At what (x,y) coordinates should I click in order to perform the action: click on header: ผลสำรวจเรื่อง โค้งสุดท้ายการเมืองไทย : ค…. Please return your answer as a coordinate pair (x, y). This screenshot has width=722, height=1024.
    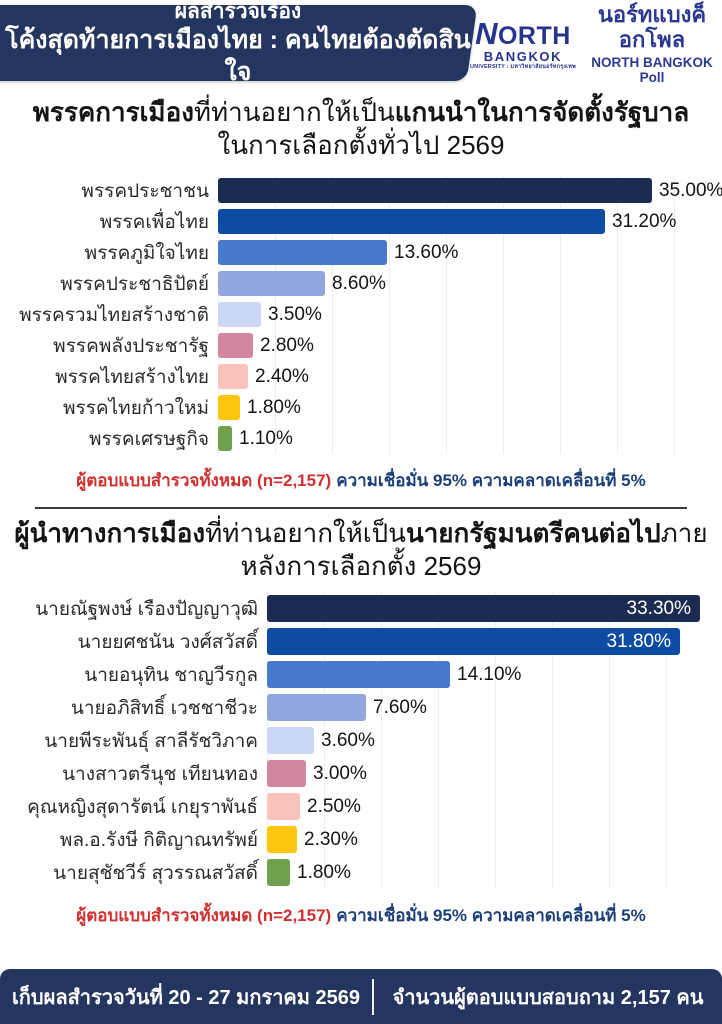
    Looking at the image, I should click on (361, 44).